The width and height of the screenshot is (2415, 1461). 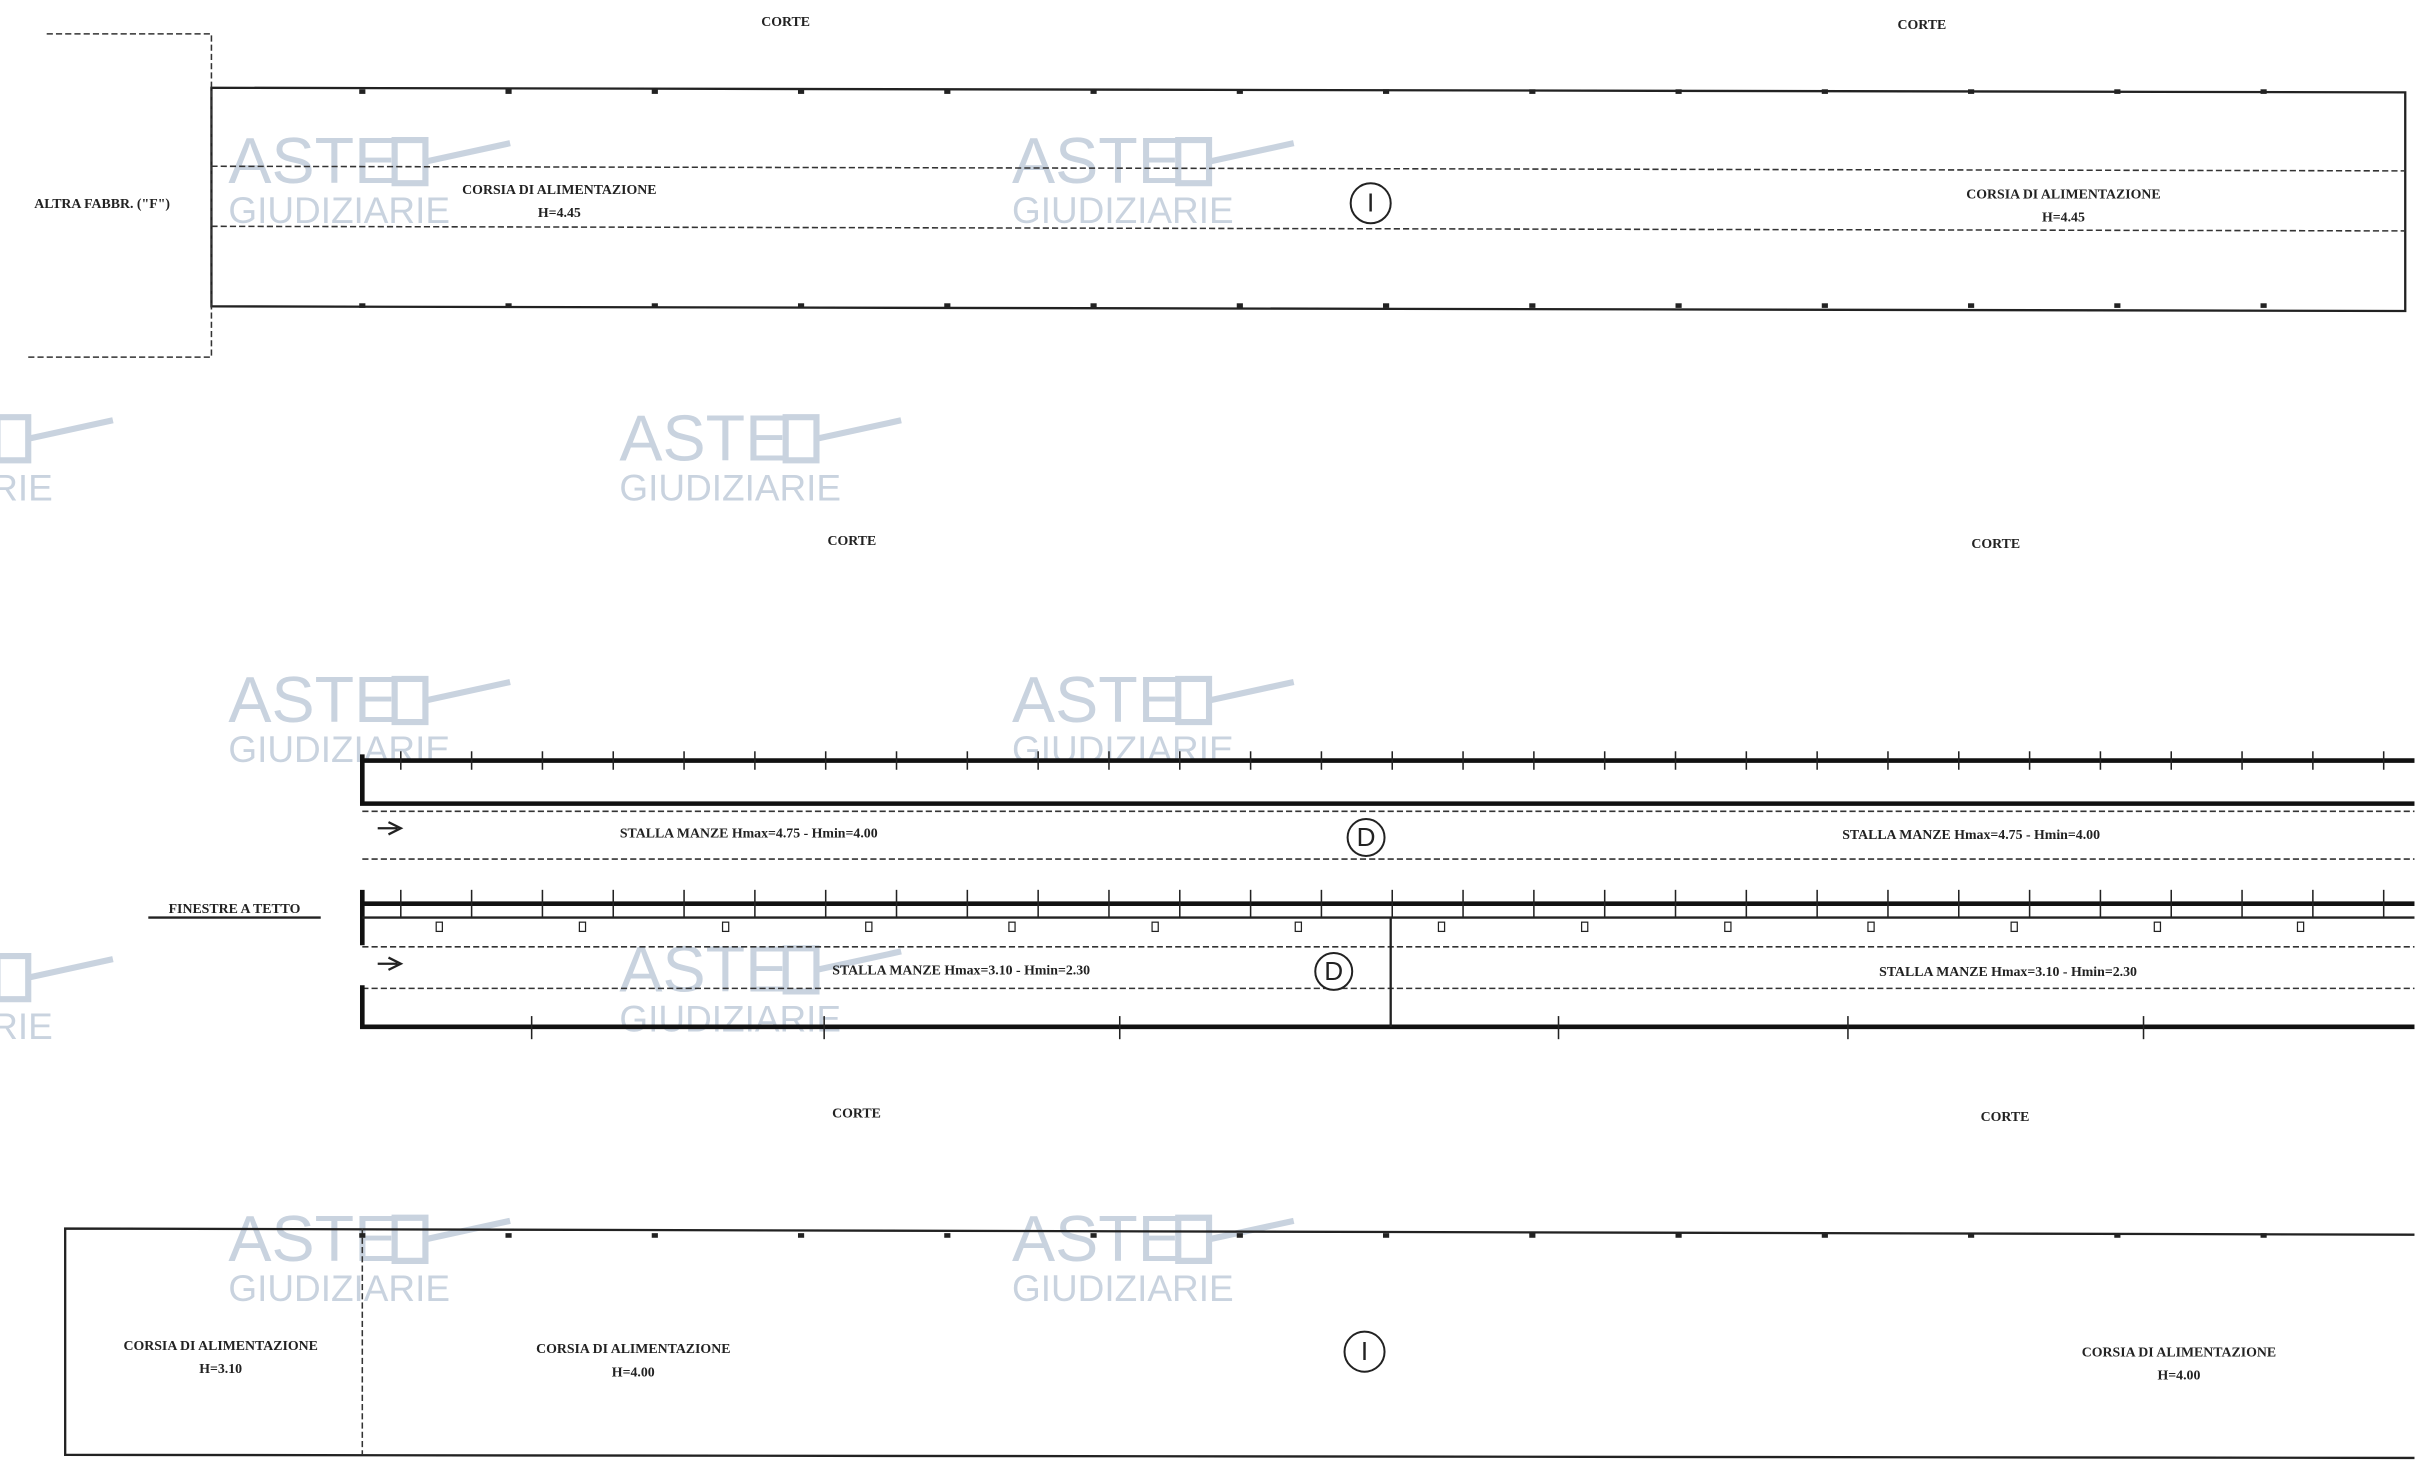 I want to click on marker: D, so click(x=1333, y=971).